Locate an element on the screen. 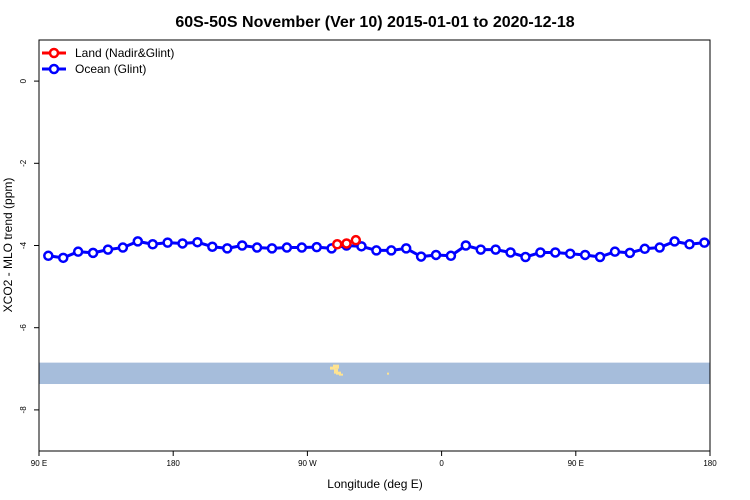  legend-label: Ocean (Glint) is located at coordinates (110, 69).